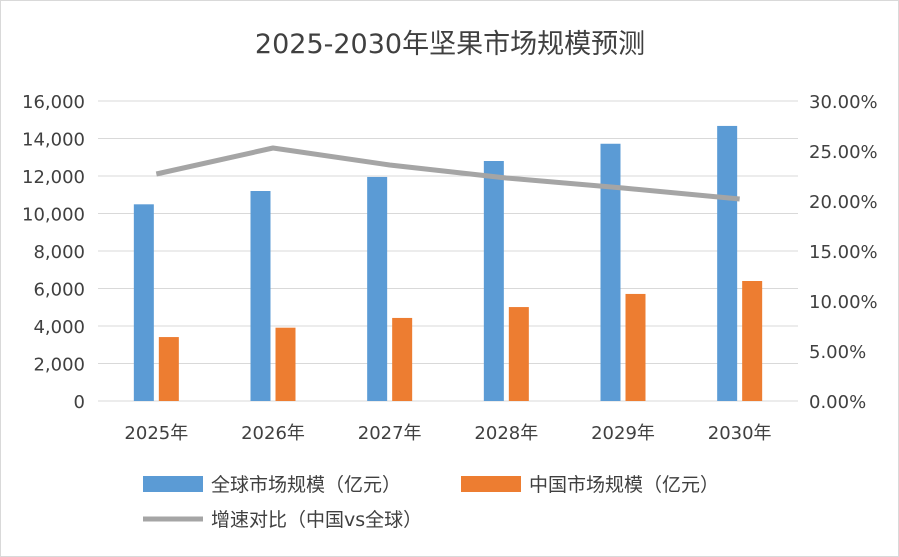  I want to click on left-tick-label: 0, so click(79, 402).